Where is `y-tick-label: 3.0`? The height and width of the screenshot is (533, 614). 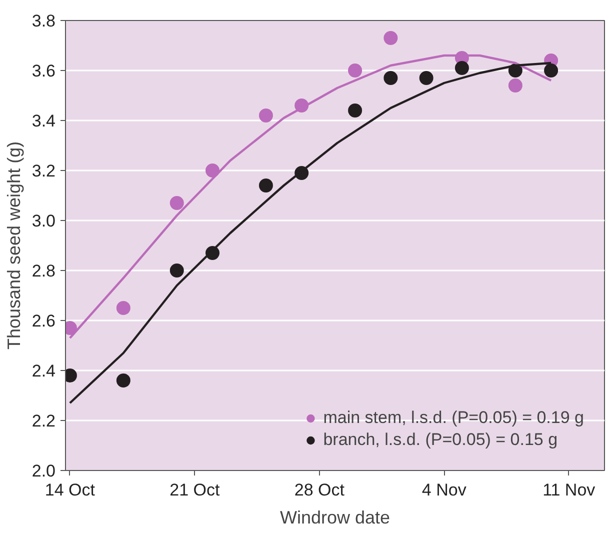
y-tick-label: 3.0 is located at coordinates (44, 221).